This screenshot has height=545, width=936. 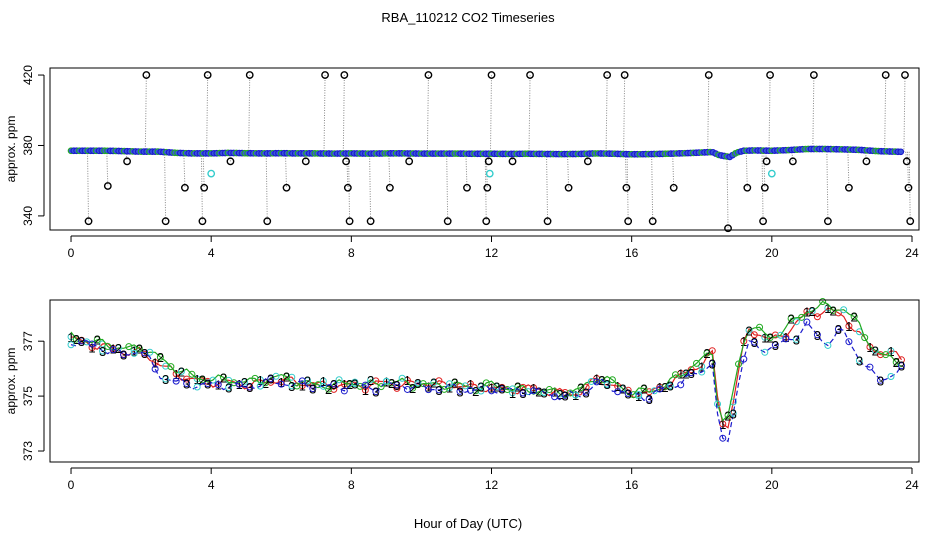 I want to click on x-tick-label: 16, so click(x=632, y=253).